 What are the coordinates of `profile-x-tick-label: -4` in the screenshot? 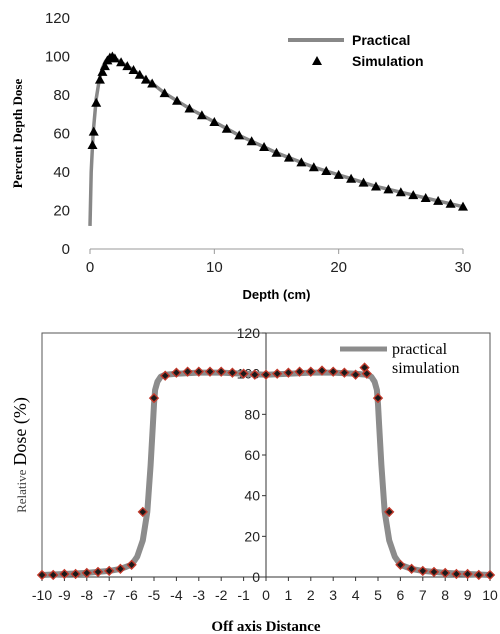 It's located at (176, 595).